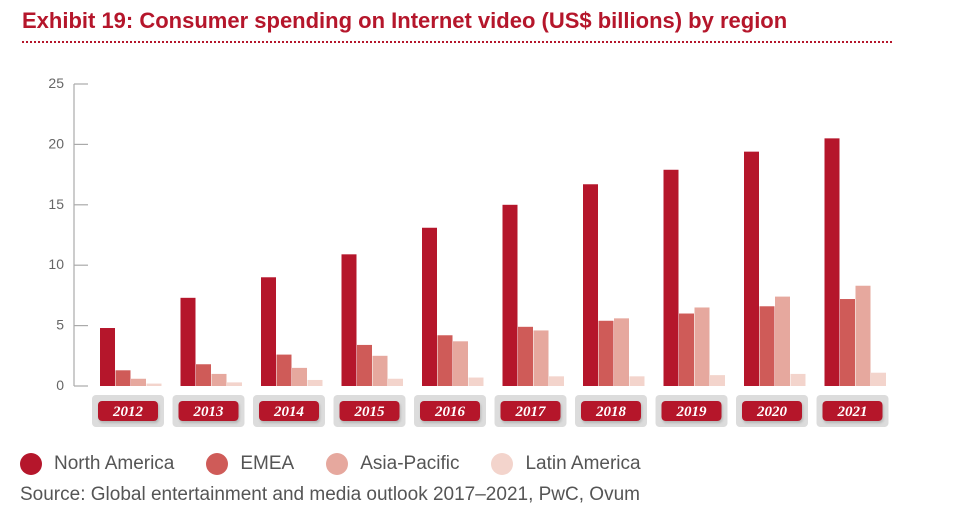 The image size is (973, 506). I want to click on bar-asia-pacific-2013, so click(219, 379).